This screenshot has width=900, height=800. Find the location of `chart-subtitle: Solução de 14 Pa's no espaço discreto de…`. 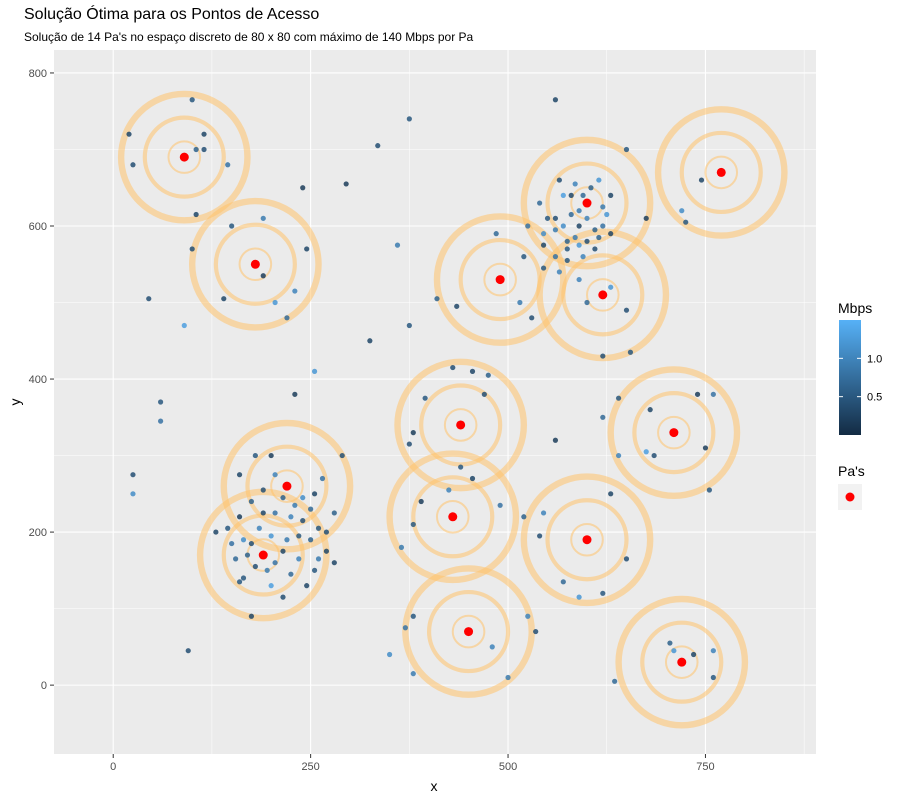

chart-subtitle: Solução de 14 Pa's no espaço discreto de… is located at coordinates (249, 37).